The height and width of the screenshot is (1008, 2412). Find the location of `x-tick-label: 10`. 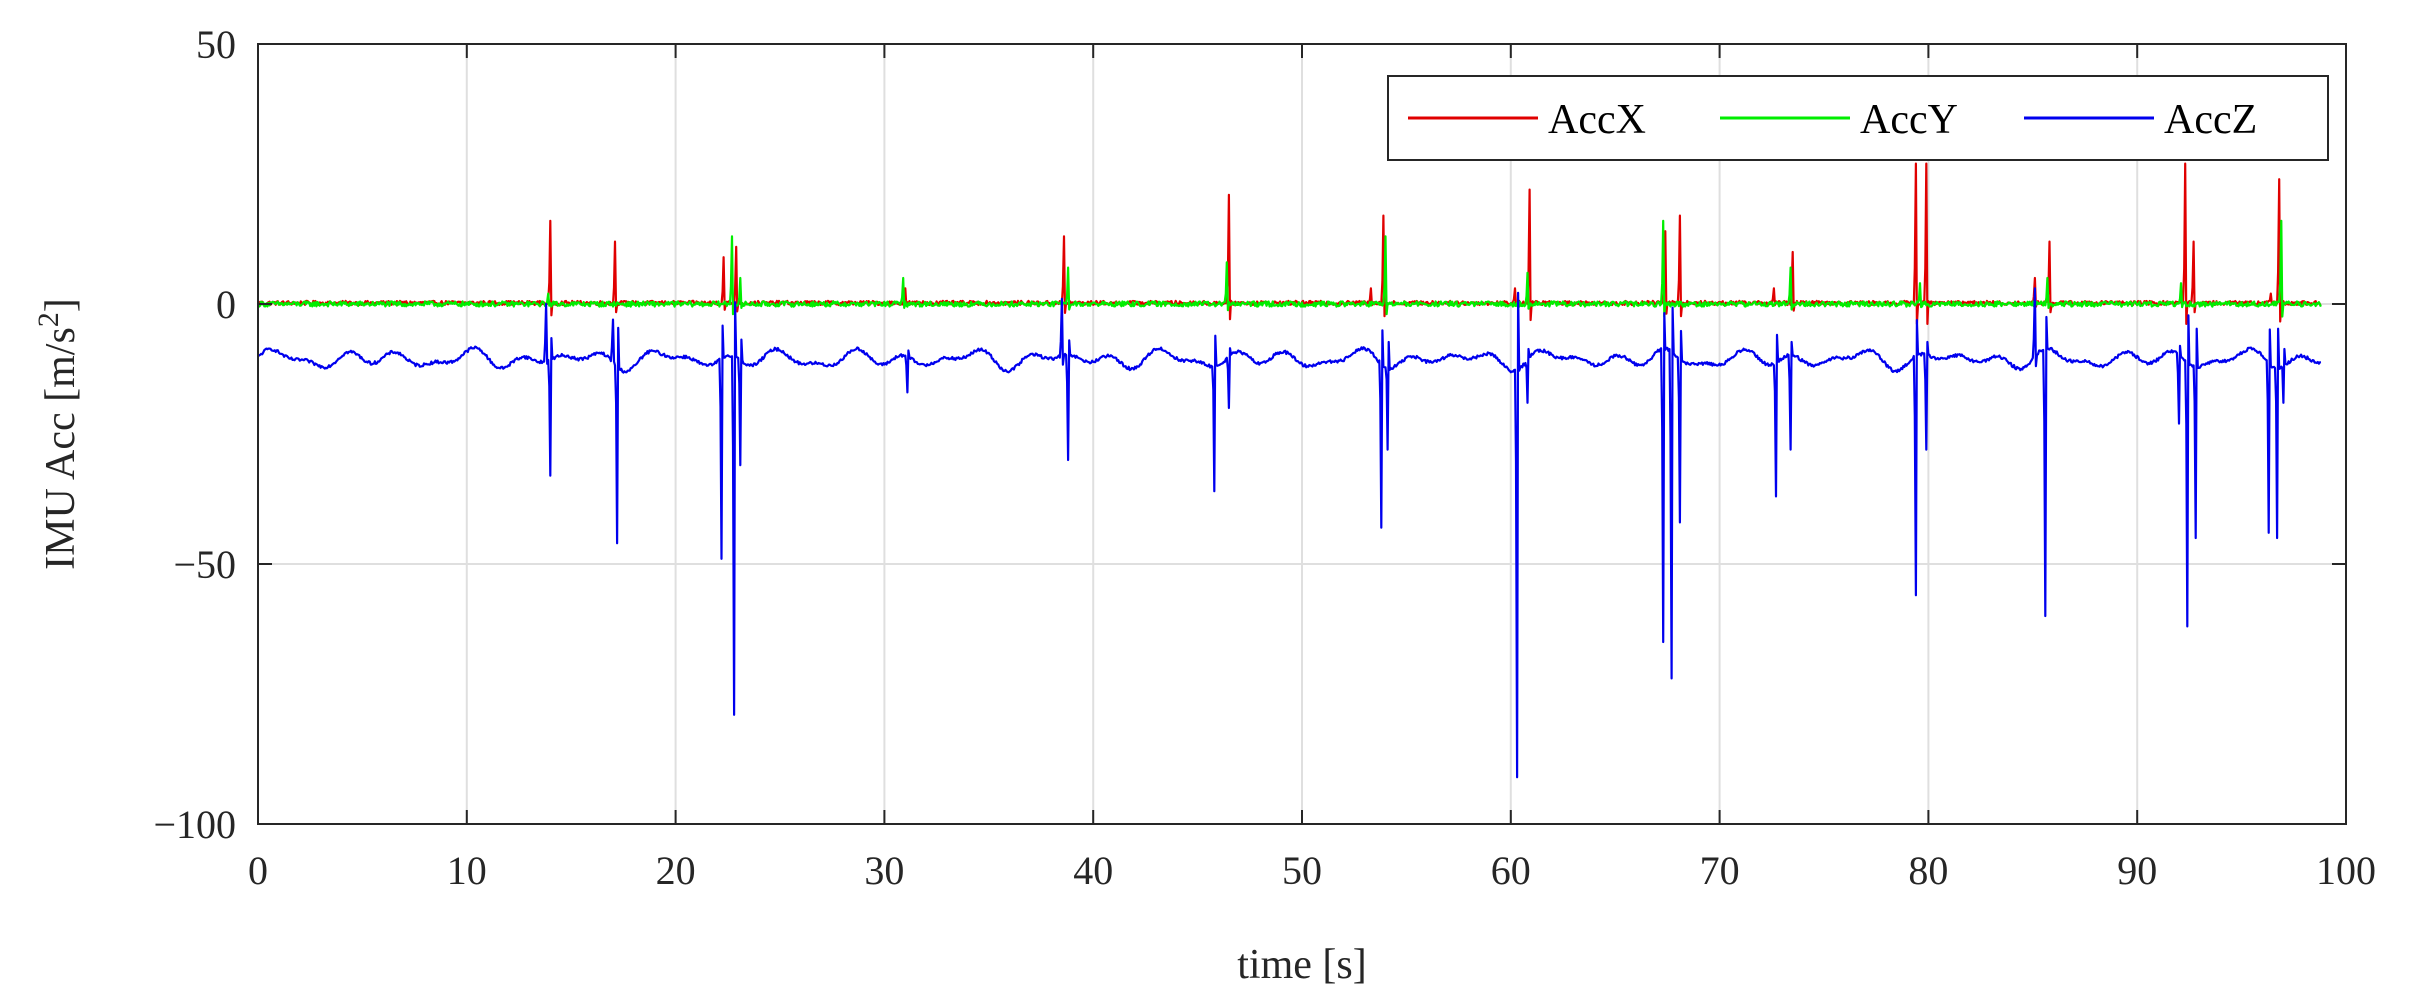

x-tick-label: 10 is located at coordinates (467, 870).